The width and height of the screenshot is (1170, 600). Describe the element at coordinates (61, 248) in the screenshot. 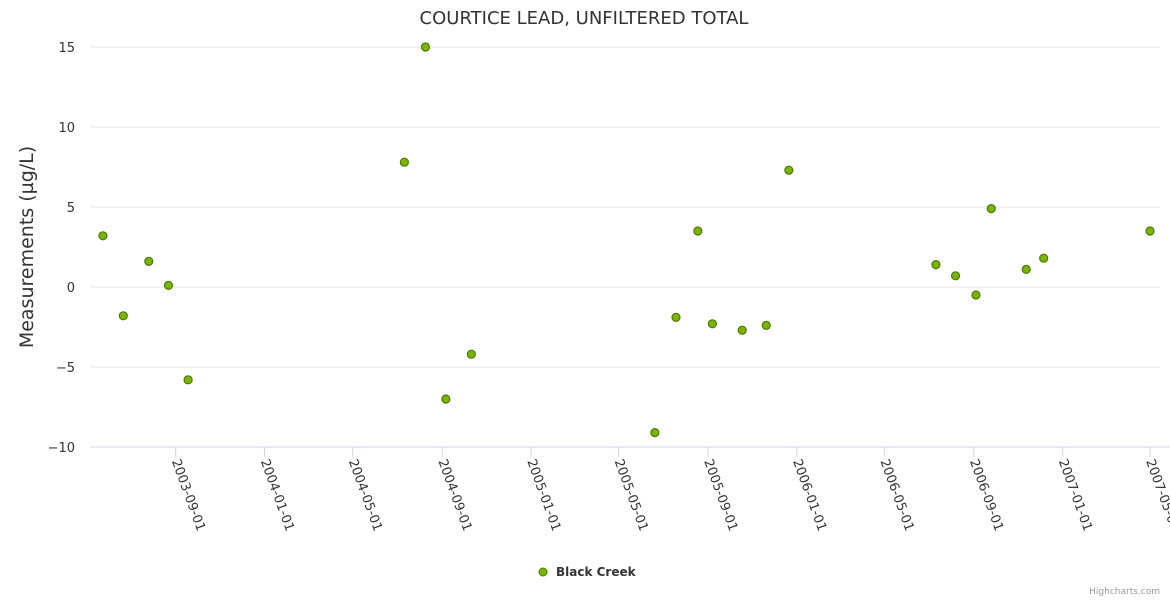

I see `y-axis-ticks: 15 10 5 0 −5 −10` at that location.